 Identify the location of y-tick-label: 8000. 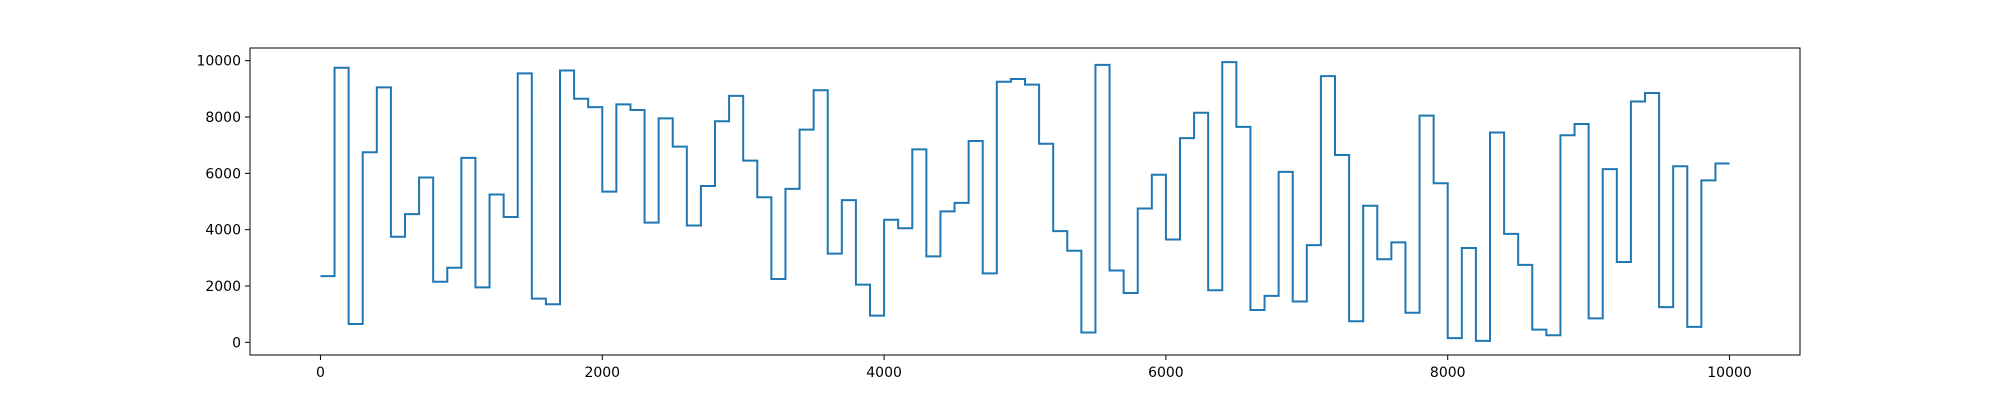
(223, 118).